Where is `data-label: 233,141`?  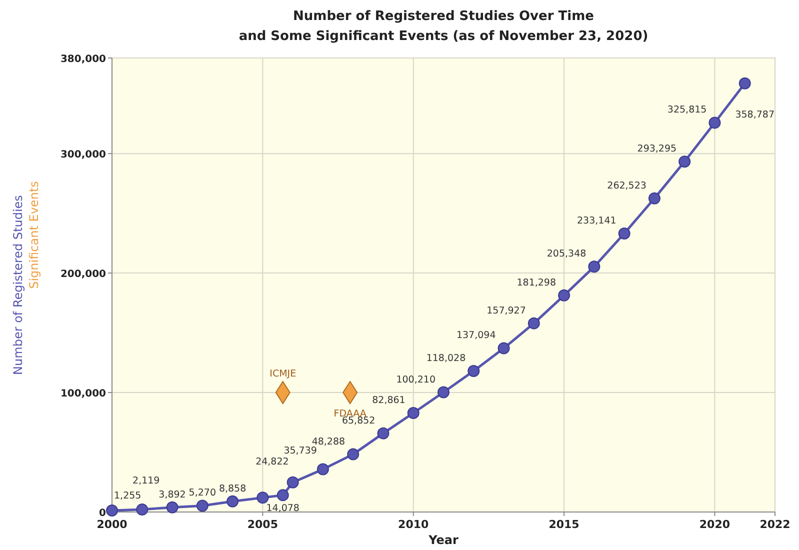 data-label: 233,141 is located at coordinates (596, 220).